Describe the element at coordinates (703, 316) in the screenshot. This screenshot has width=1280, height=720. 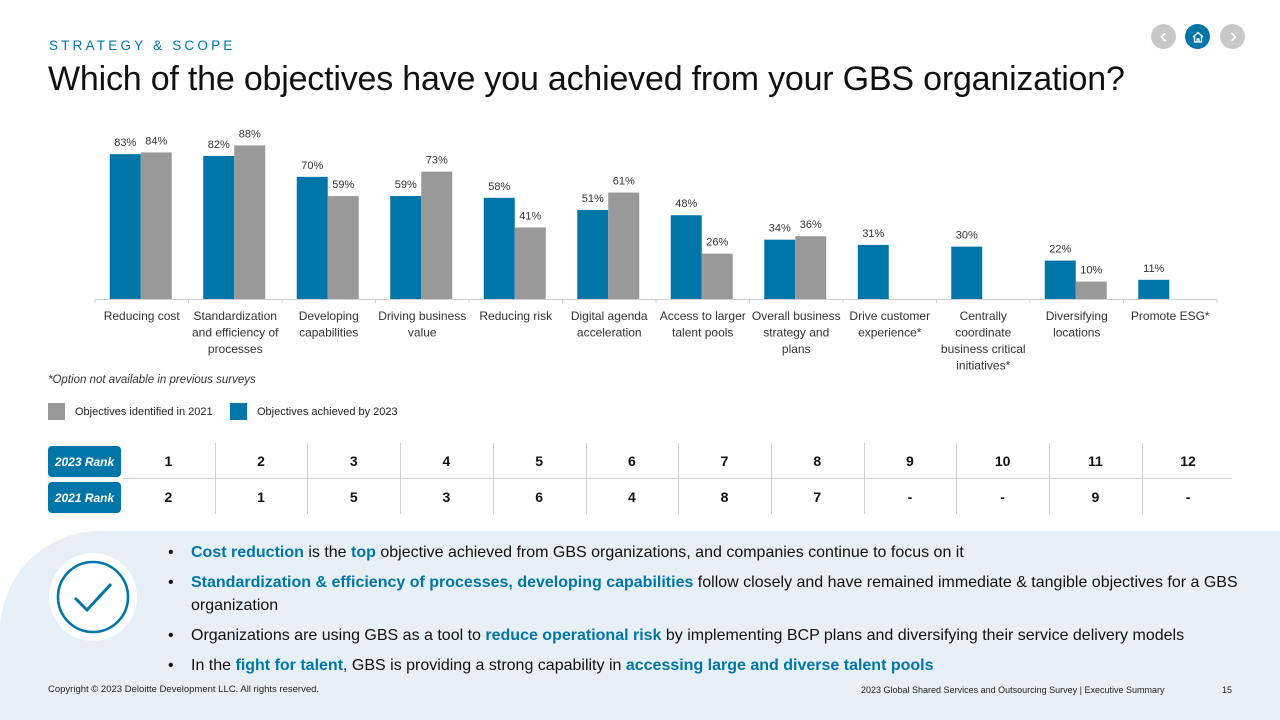
I see `category-label: Access to larger` at that location.